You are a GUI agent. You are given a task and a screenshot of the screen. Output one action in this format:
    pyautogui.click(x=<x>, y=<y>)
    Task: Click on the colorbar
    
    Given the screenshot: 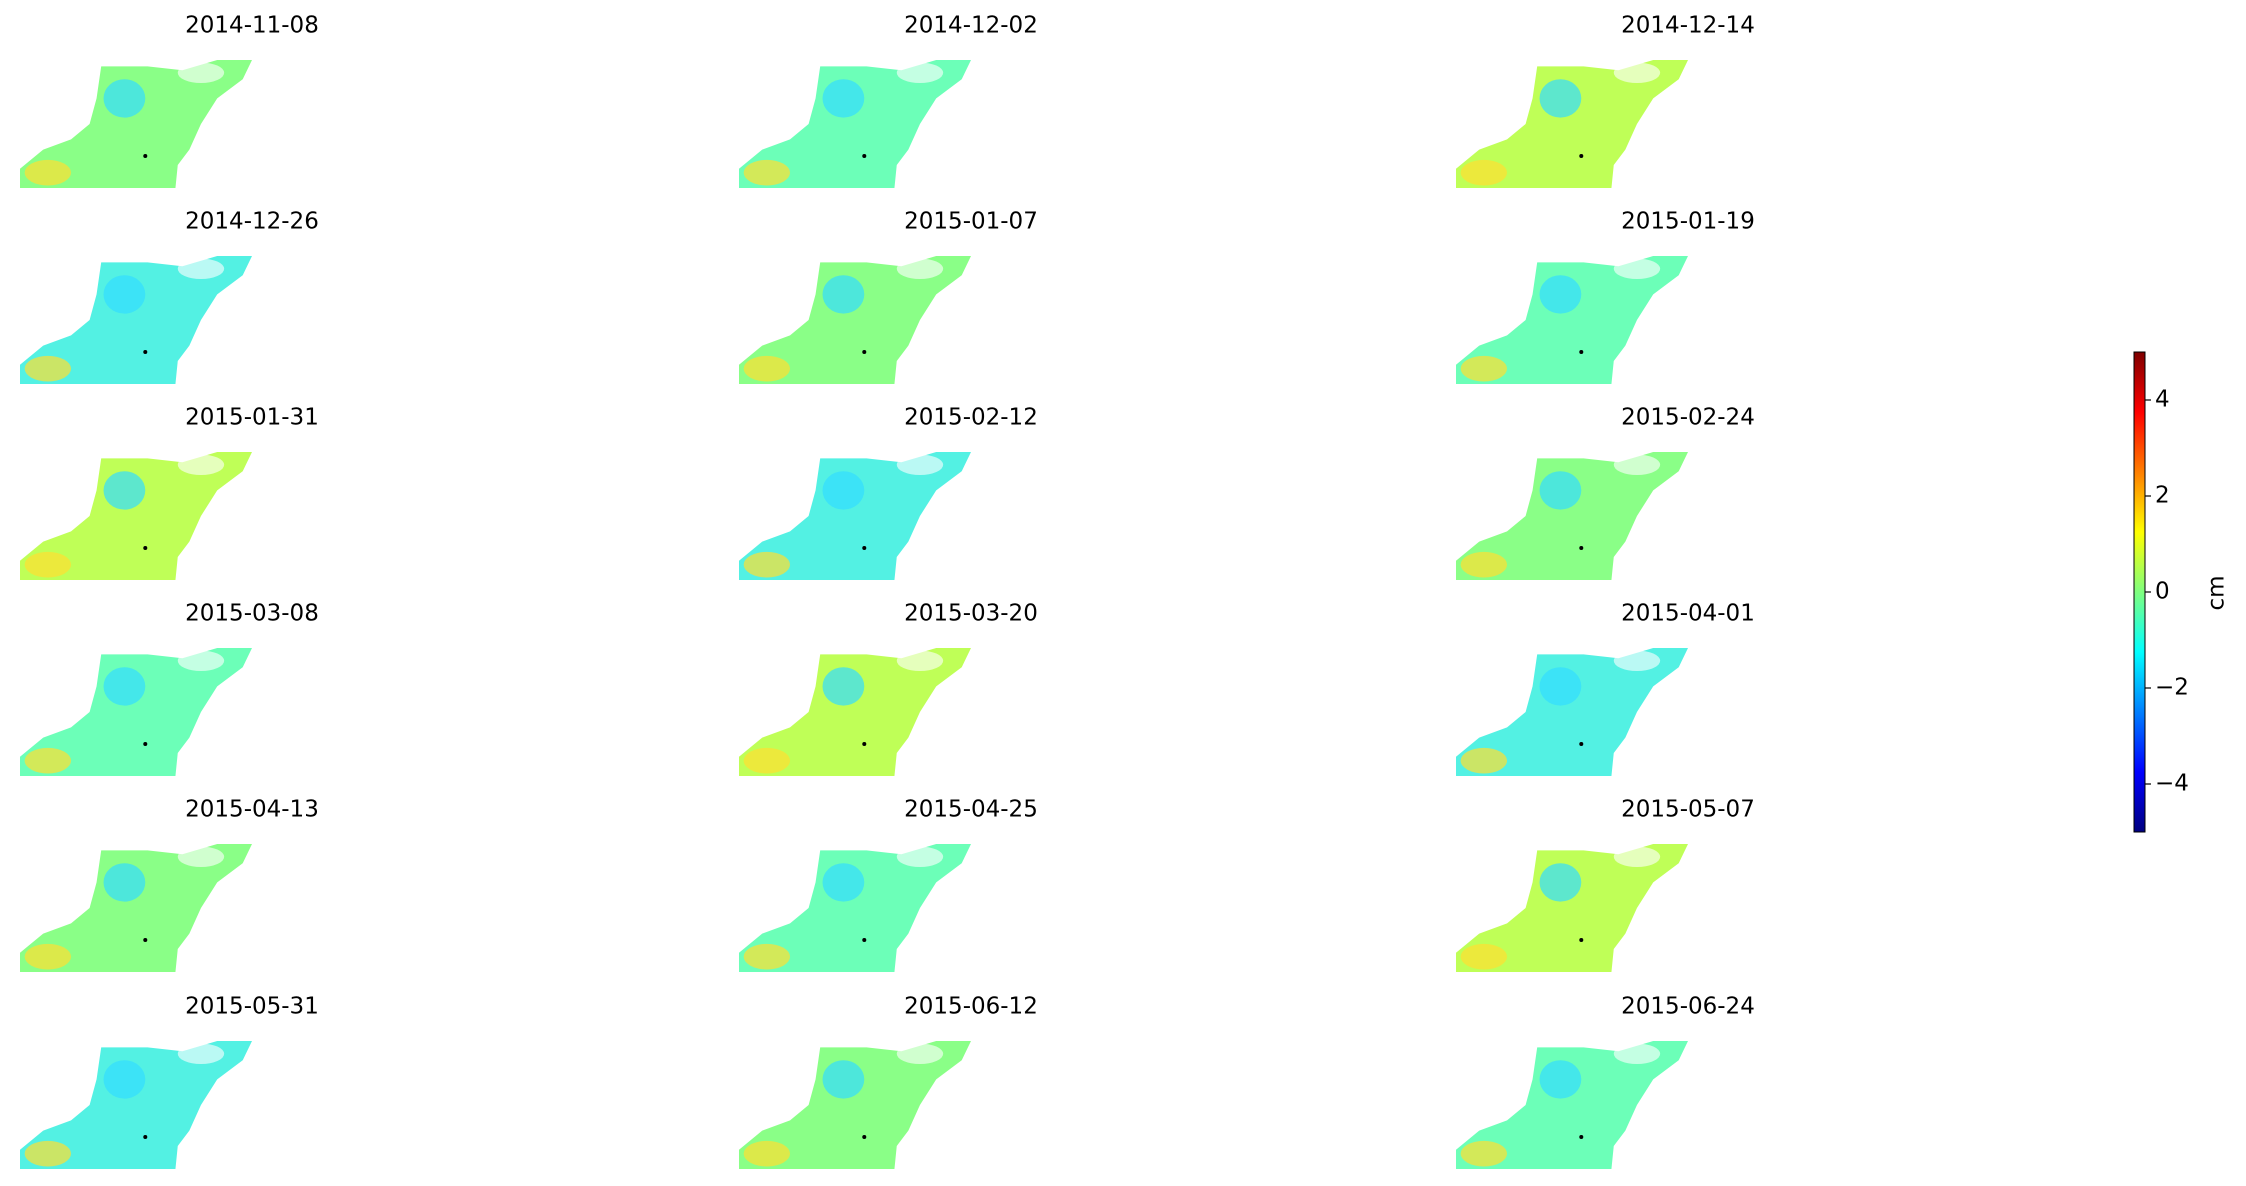 What is the action you would take?
    pyautogui.click(x=2139, y=592)
    